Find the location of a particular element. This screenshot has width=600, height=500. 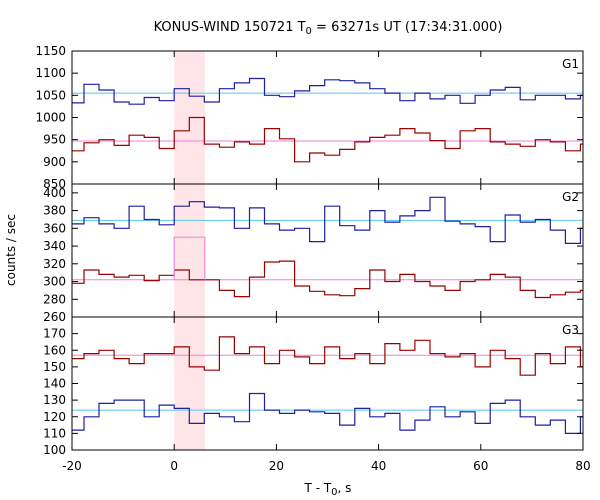

y-tick-label: 260 is located at coordinates (54, 317).